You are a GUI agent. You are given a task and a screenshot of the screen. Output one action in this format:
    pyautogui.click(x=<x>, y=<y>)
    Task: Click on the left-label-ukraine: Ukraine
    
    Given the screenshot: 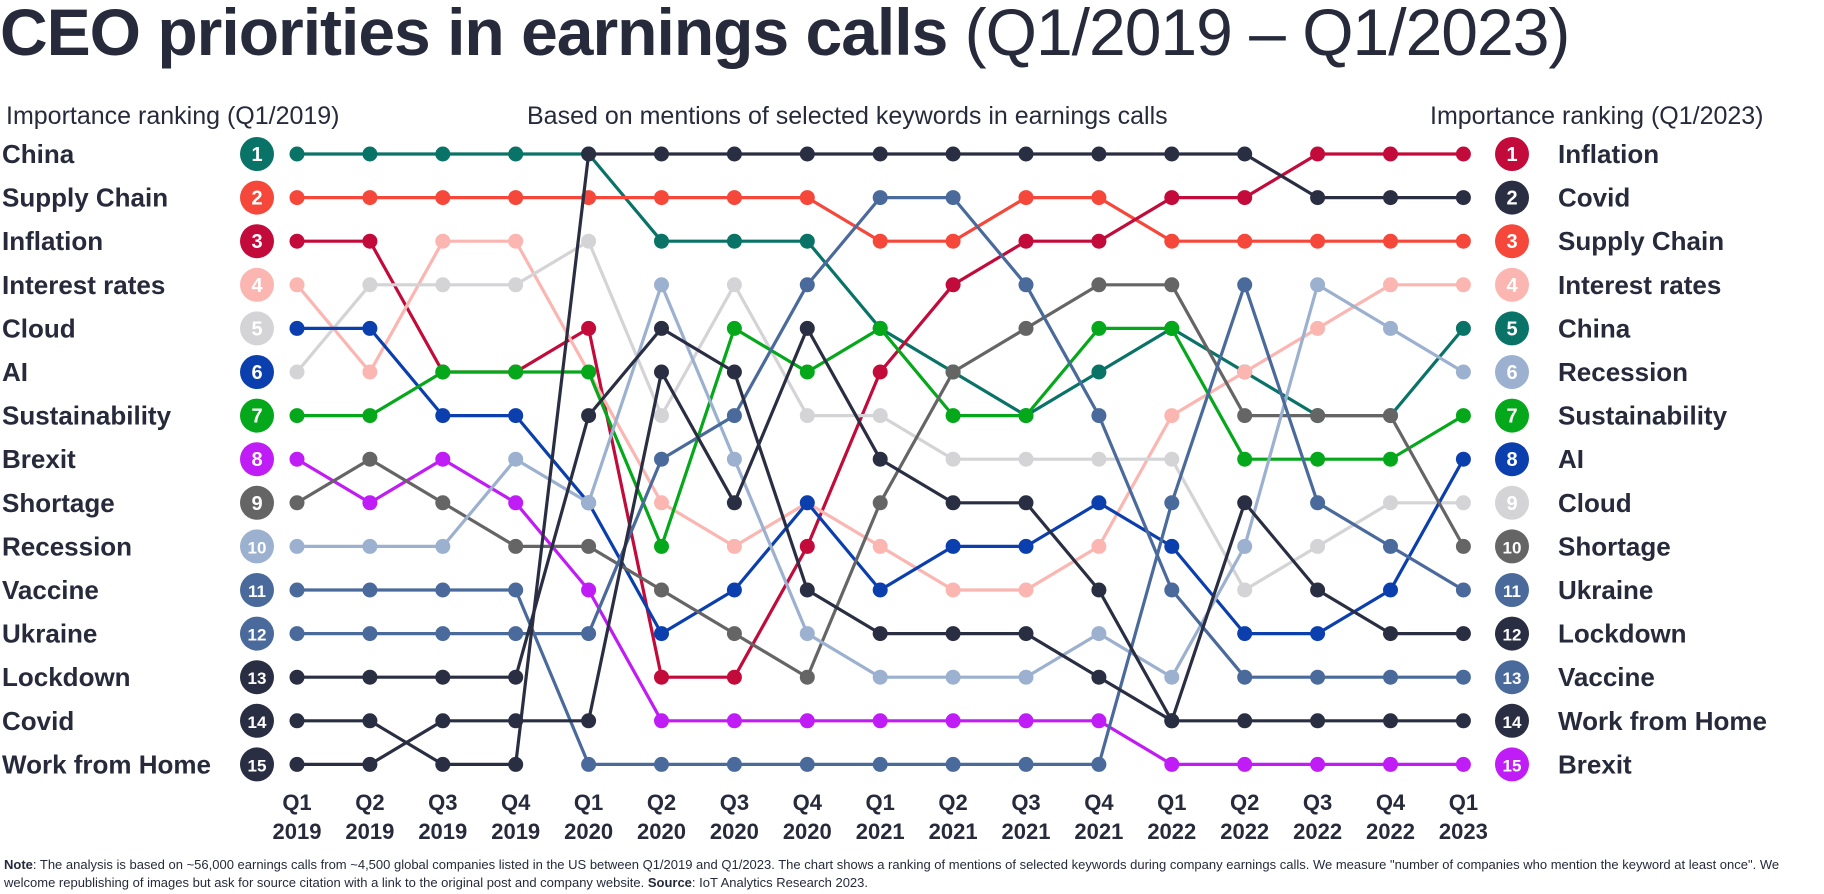 What is the action you would take?
    pyautogui.click(x=49, y=634)
    